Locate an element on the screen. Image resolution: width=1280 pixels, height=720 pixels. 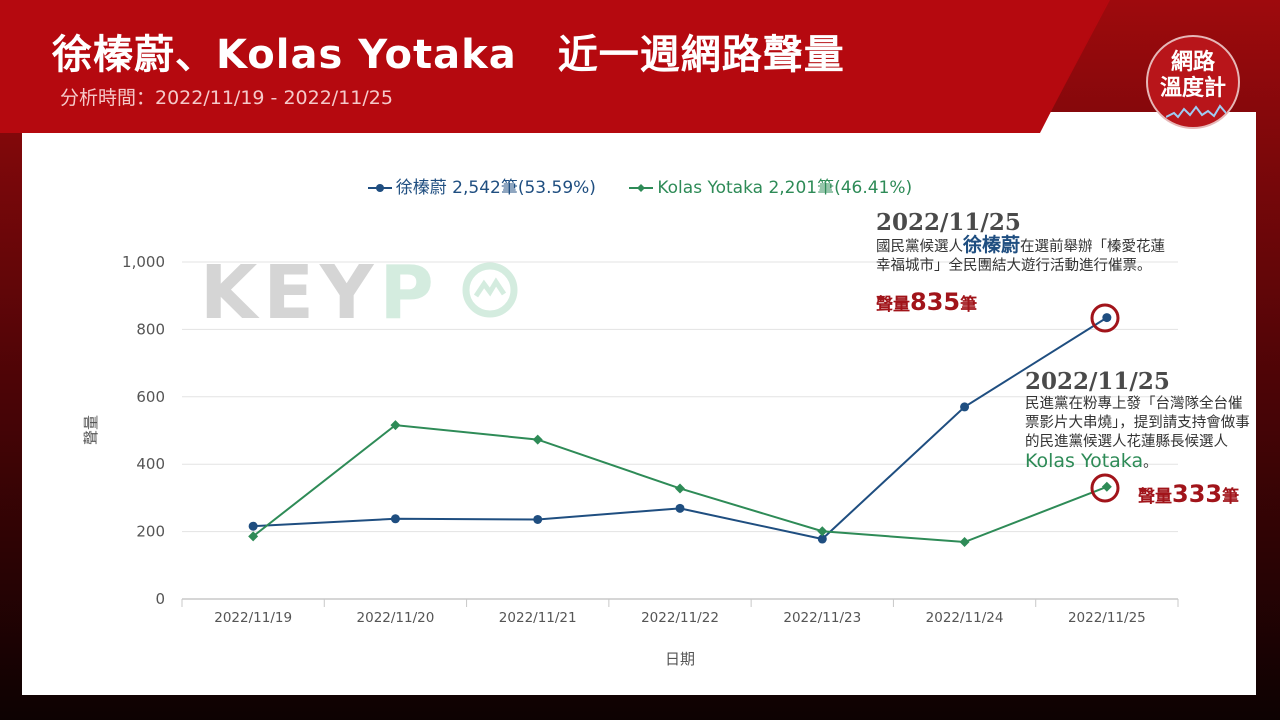
keypo-watermark: KEYP is located at coordinates (320, 293).